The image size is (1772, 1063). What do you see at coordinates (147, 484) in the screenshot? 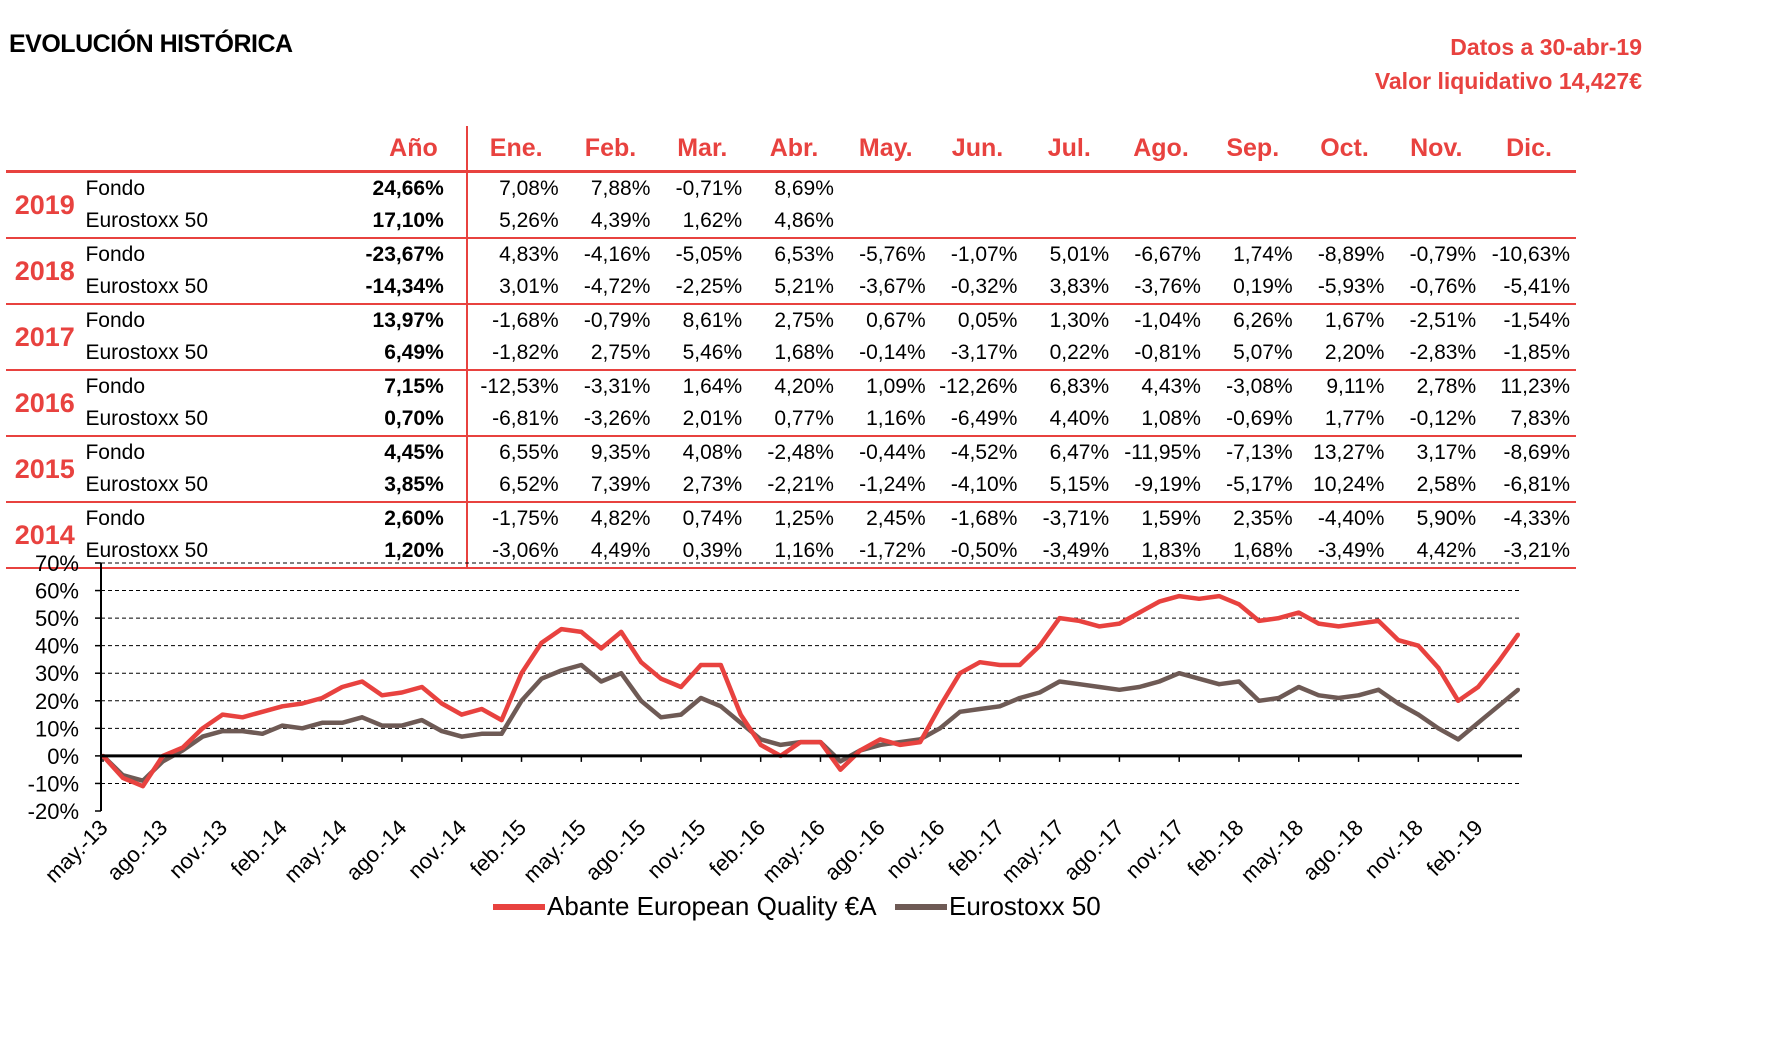
I see `series-label: Eurostoxx 50` at bounding box center [147, 484].